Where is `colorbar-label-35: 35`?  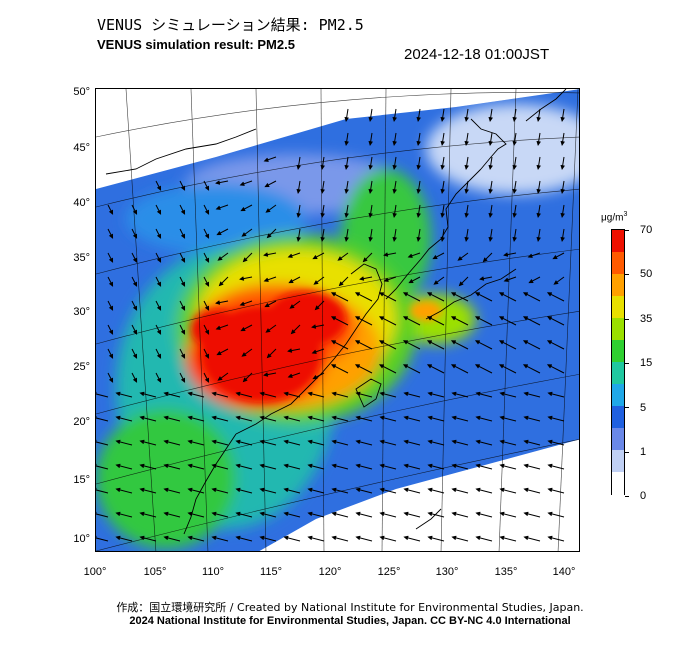 colorbar-label-35: 35 is located at coordinates (646, 319).